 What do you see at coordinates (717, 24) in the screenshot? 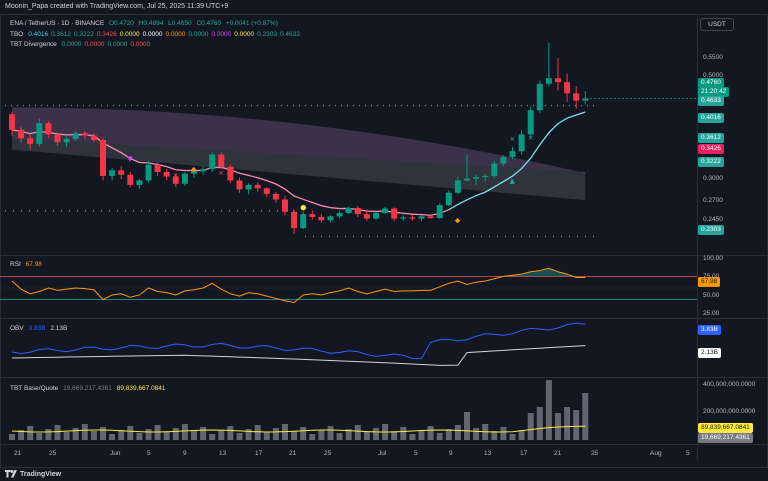
I see `currency-button: USDT` at bounding box center [717, 24].